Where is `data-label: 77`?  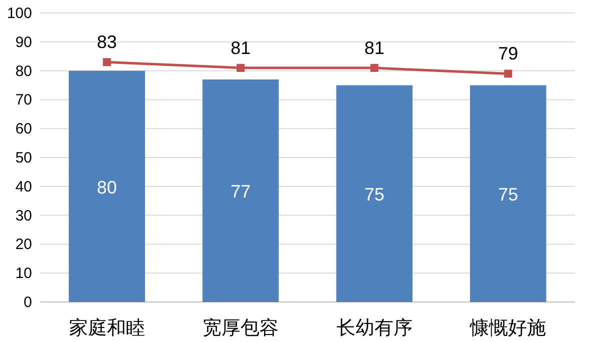 data-label: 77 is located at coordinates (240, 192).